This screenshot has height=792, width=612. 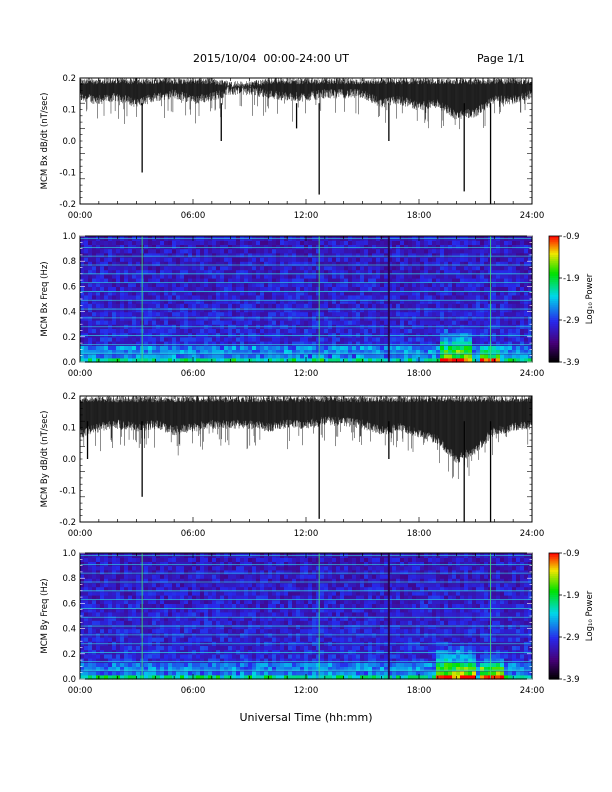 I want to click on y-tick-label: 0.0, so click(x=69, y=142).